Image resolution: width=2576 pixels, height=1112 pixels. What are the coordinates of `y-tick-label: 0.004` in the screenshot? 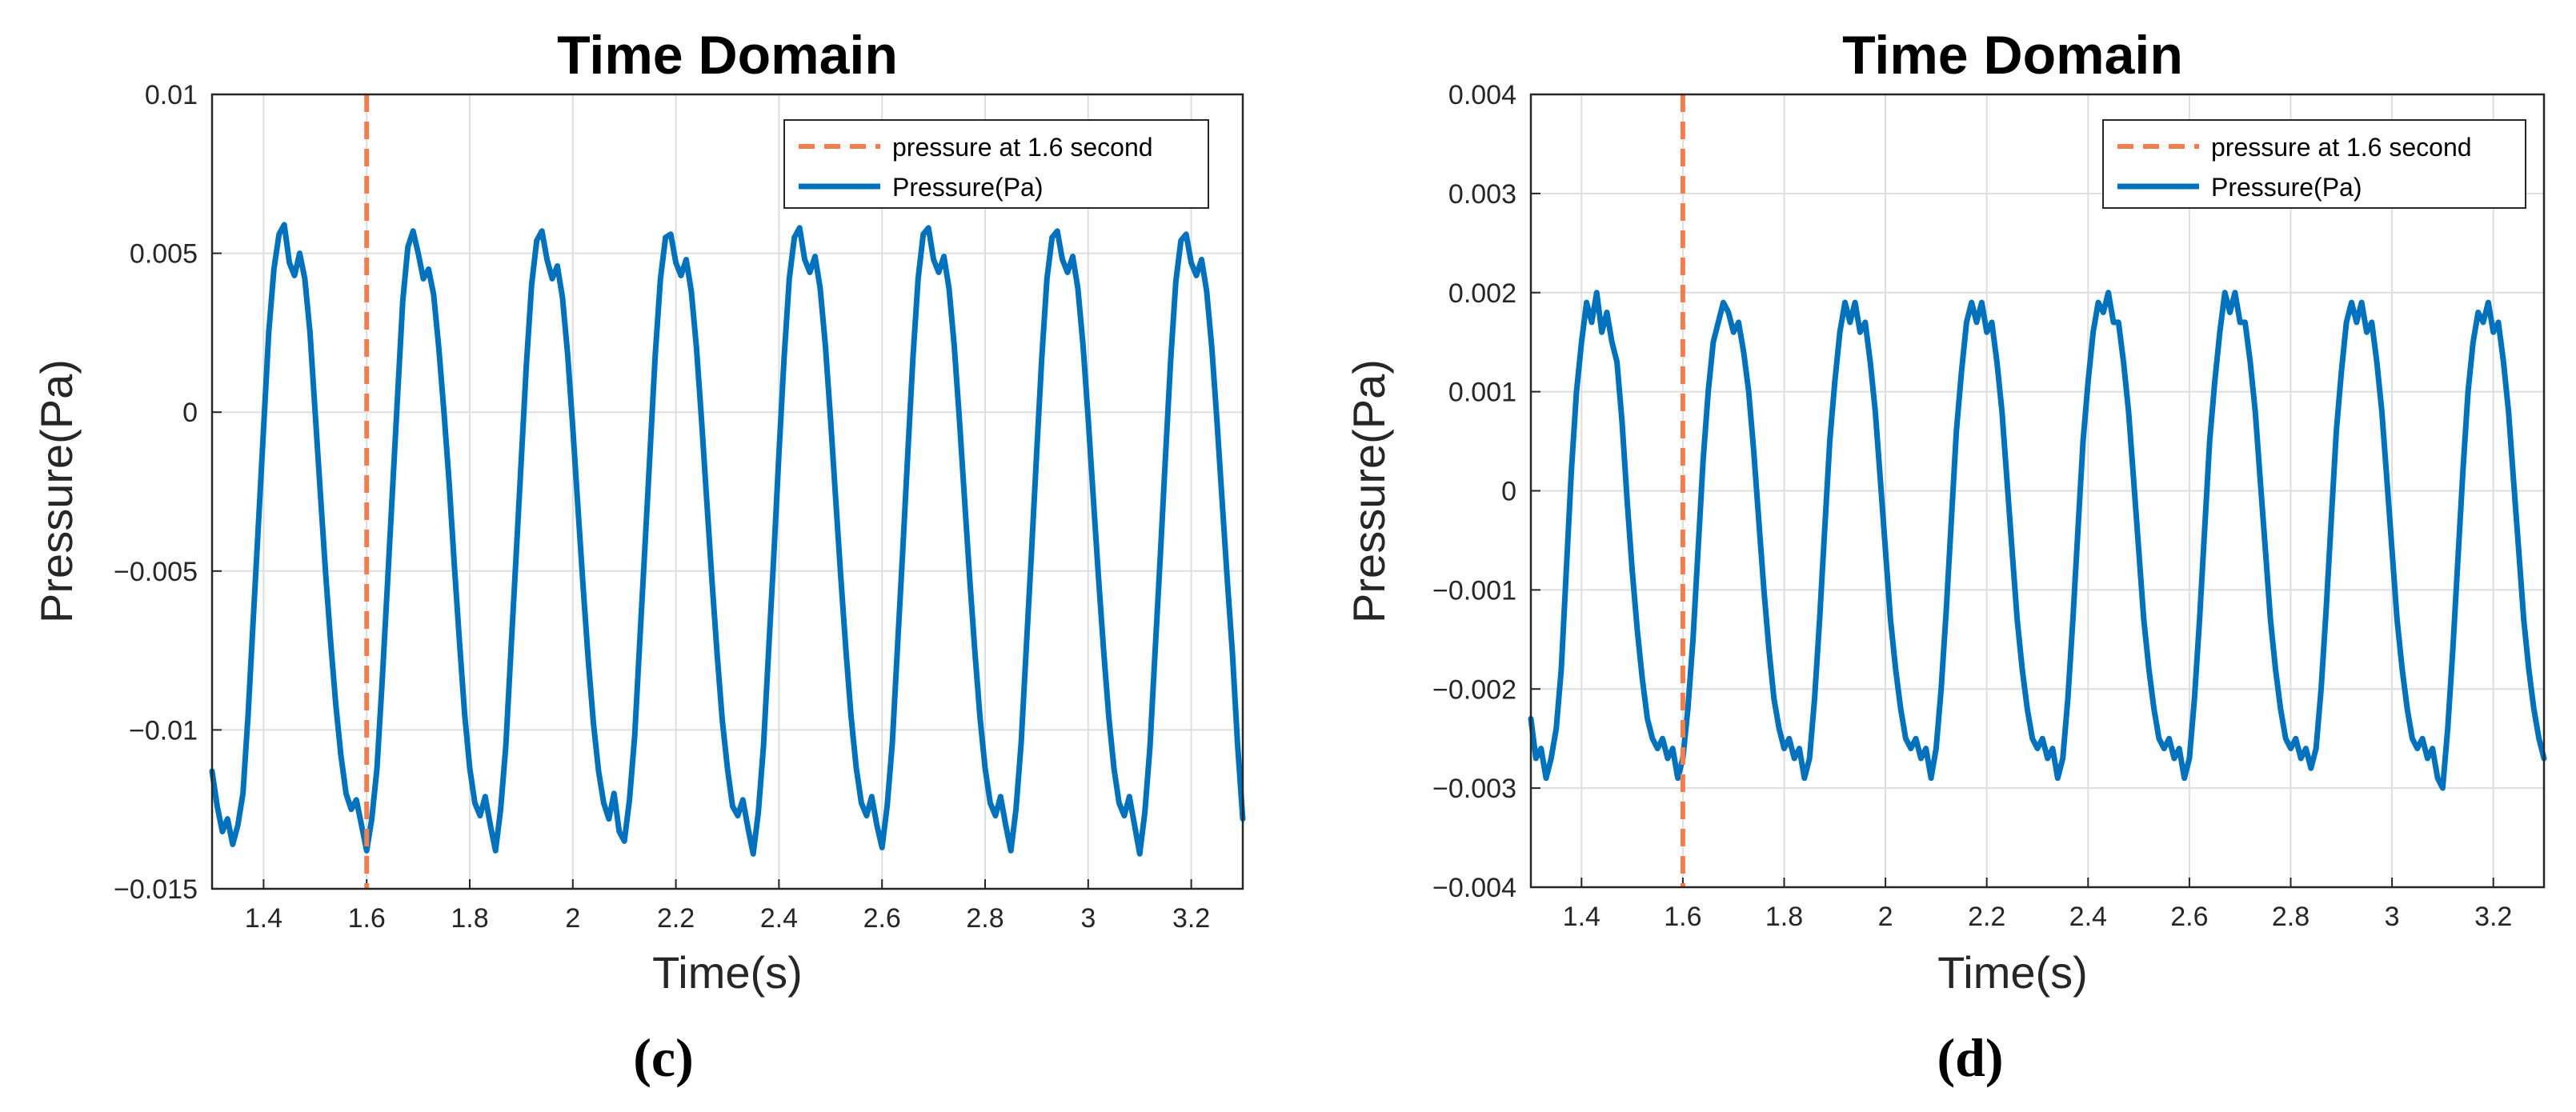 It's located at (1482, 95).